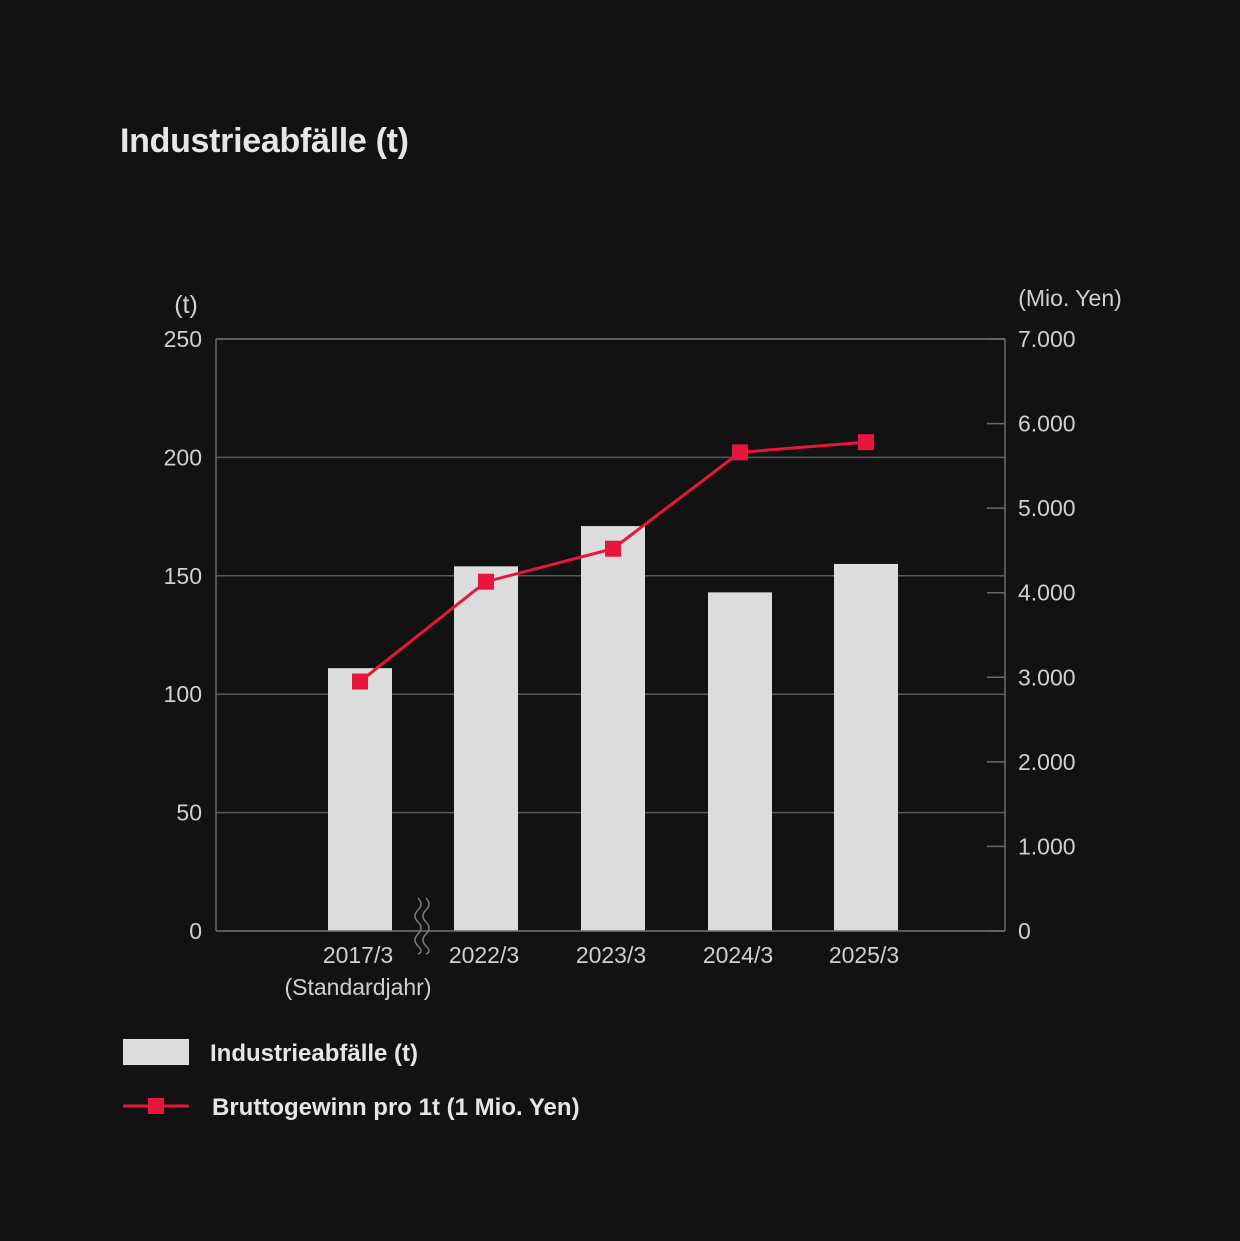 Image resolution: width=1240 pixels, height=1241 pixels. I want to click on x-tick-label: 2022/3, so click(484, 955).